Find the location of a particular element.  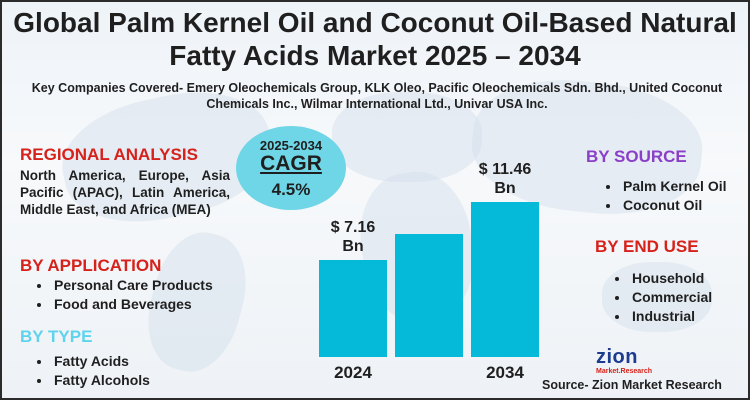

logo-name: zion is located at coordinates (617, 357).